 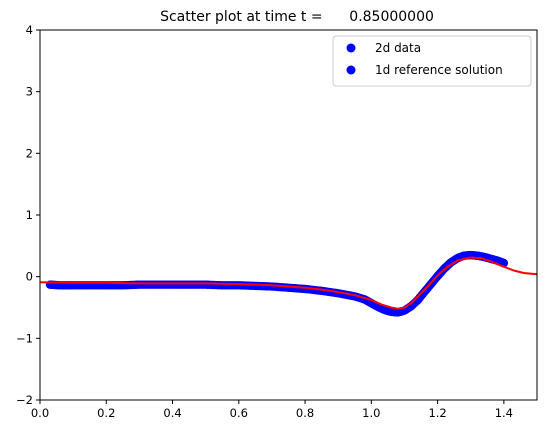 I want to click on legend: 2d data 1d reference solution, so click(x=432, y=61).